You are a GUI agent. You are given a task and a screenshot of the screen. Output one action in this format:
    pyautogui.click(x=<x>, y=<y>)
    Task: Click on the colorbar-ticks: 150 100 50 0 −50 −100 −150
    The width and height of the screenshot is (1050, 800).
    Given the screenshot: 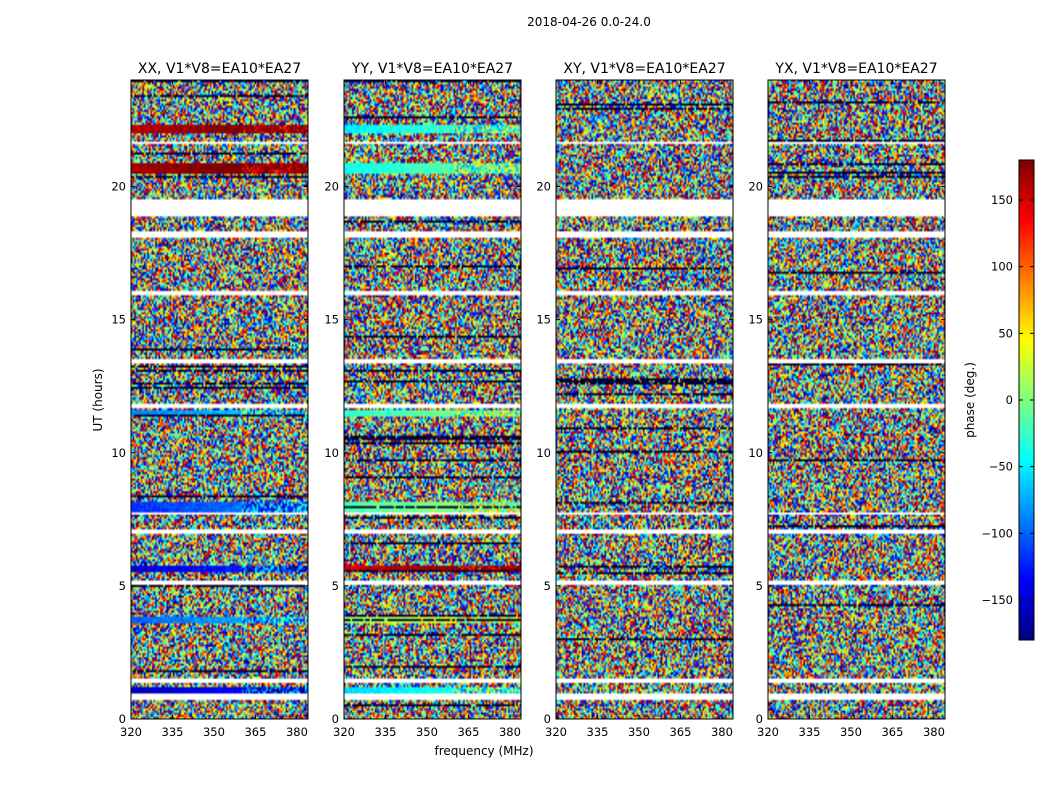 What is the action you would take?
    pyautogui.click(x=1007, y=400)
    